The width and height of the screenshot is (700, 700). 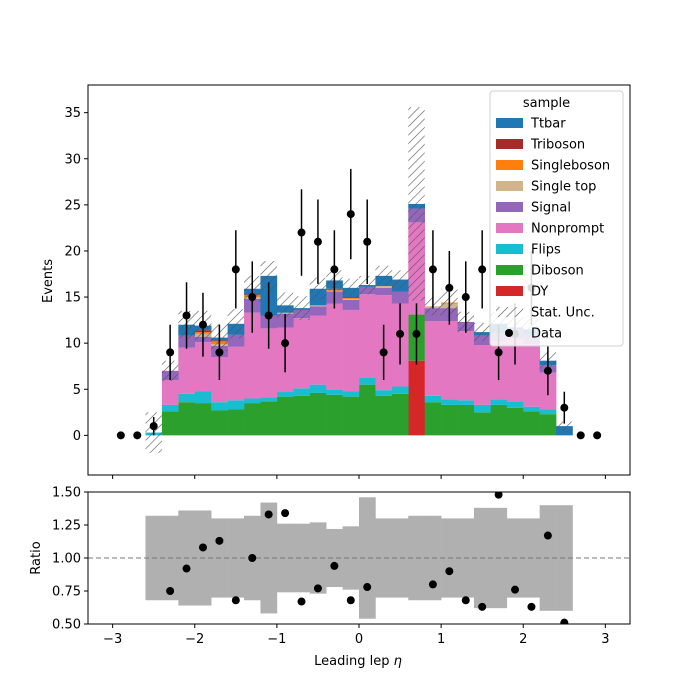 I want to click on legend-entry-diboson: Diboson, so click(x=557, y=271).